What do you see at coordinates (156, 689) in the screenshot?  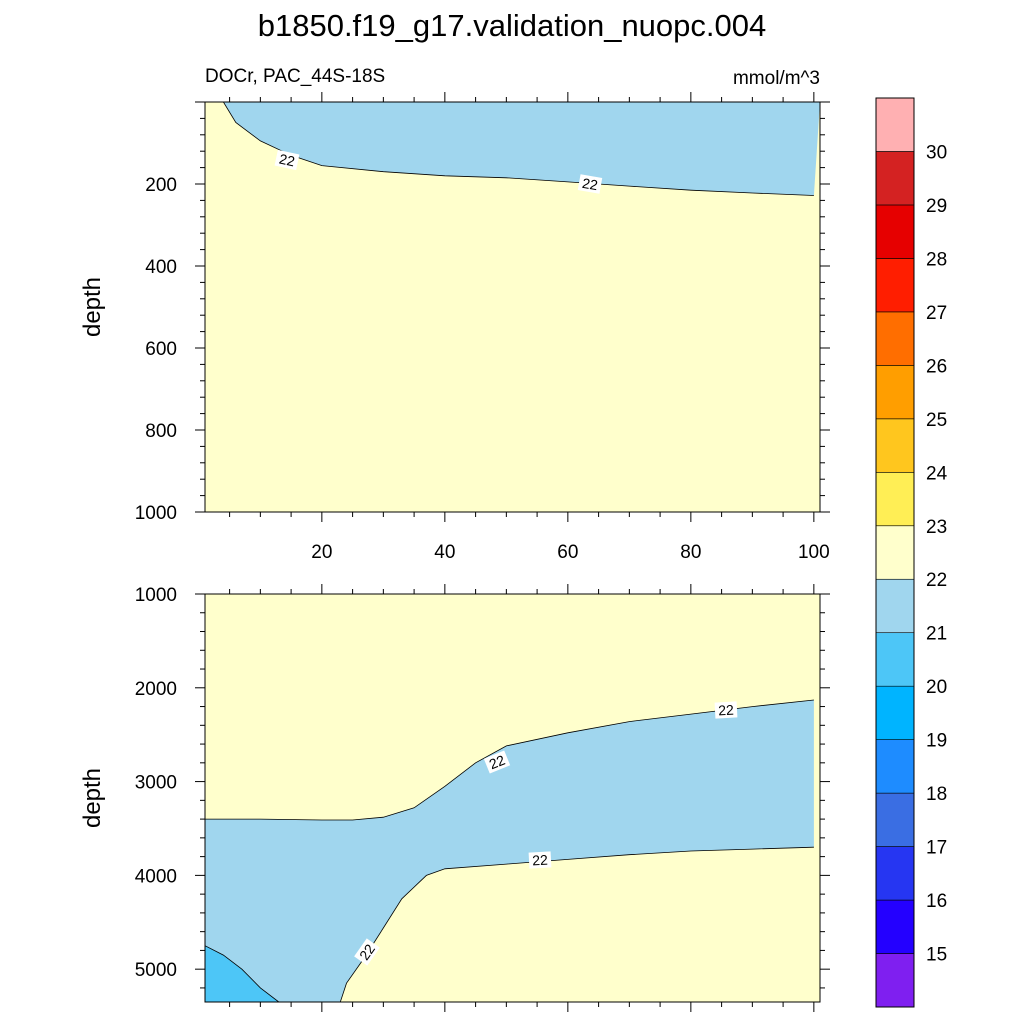 I see `y-tick-label: 2000` at bounding box center [156, 689].